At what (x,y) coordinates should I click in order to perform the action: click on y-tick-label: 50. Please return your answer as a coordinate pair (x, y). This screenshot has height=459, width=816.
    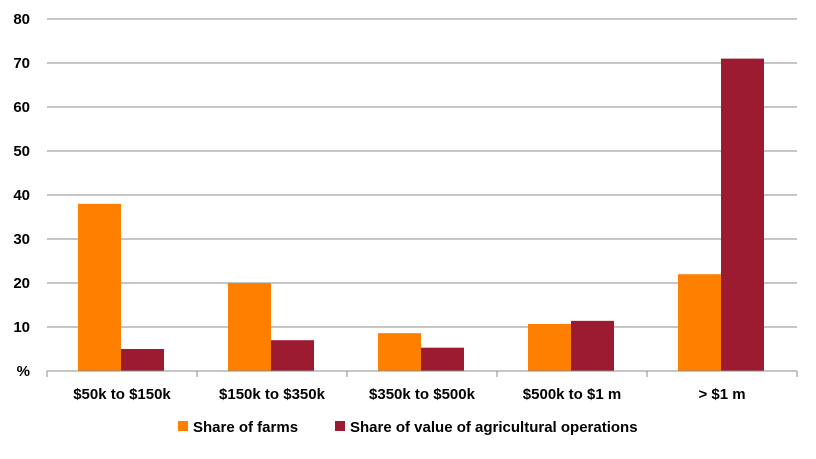
    Looking at the image, I should click on (21, 151).